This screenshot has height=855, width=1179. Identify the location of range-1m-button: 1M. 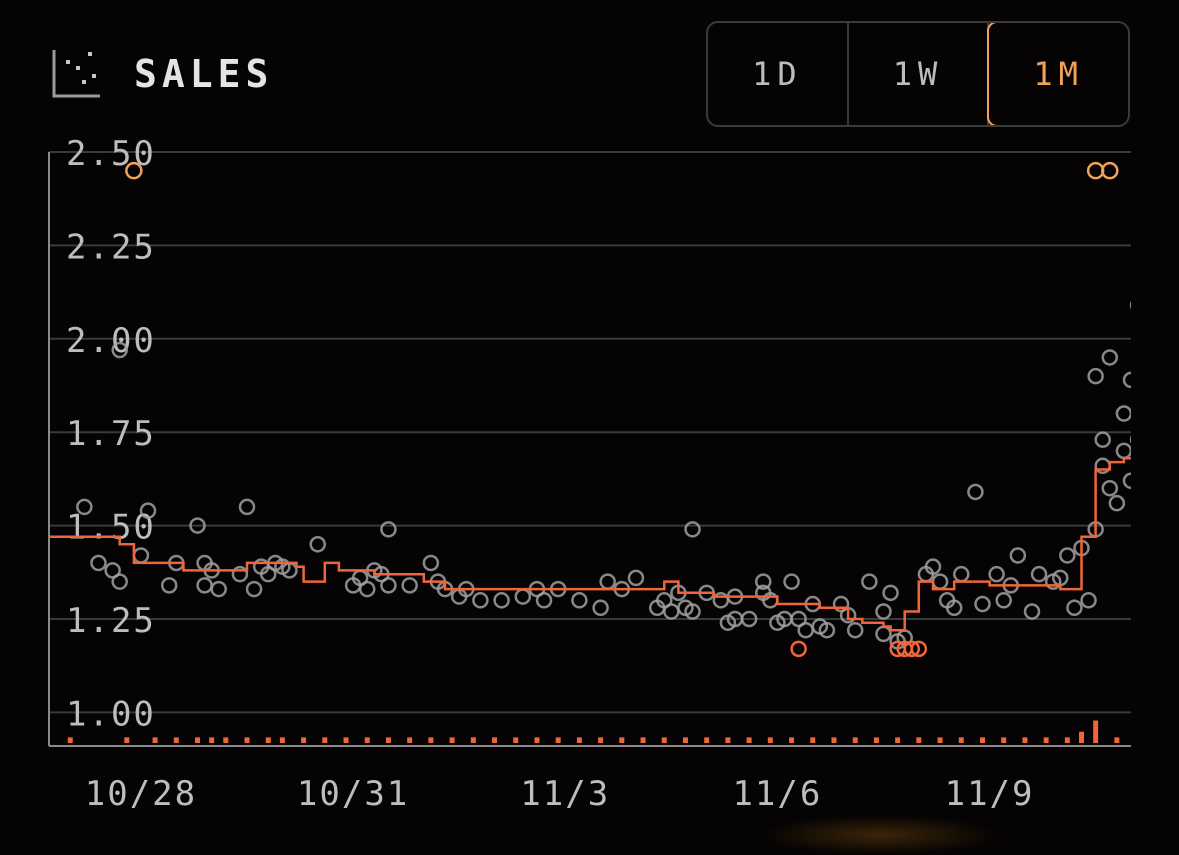
(1057, 74).